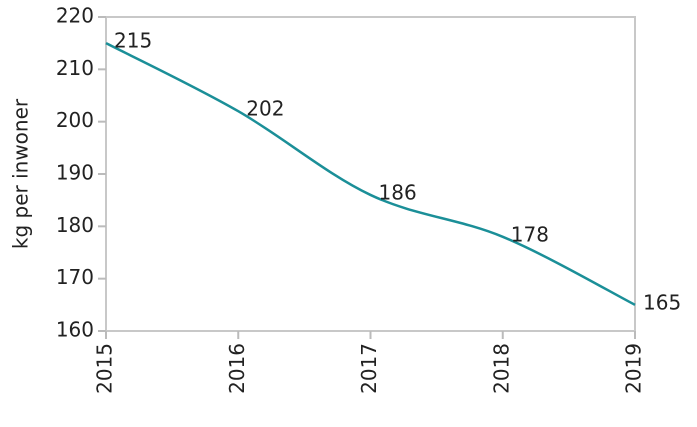 This screenshot has width=697, height=427. What do you see at coordinates (133, 41) in the screenshot?
I see `data-label: 215` at bounding box center [133, 41].